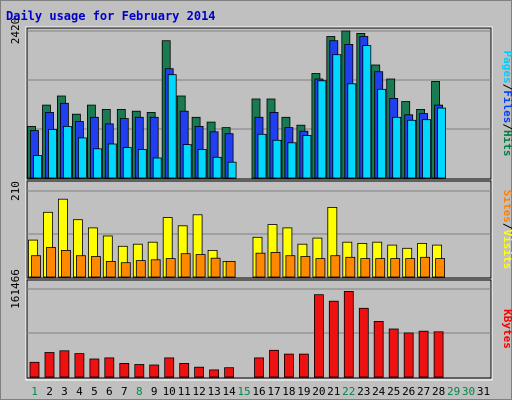 The image size is (512, 401). I want to click on series-axis-label: Pages/Files/Hits, so click(506, 104).